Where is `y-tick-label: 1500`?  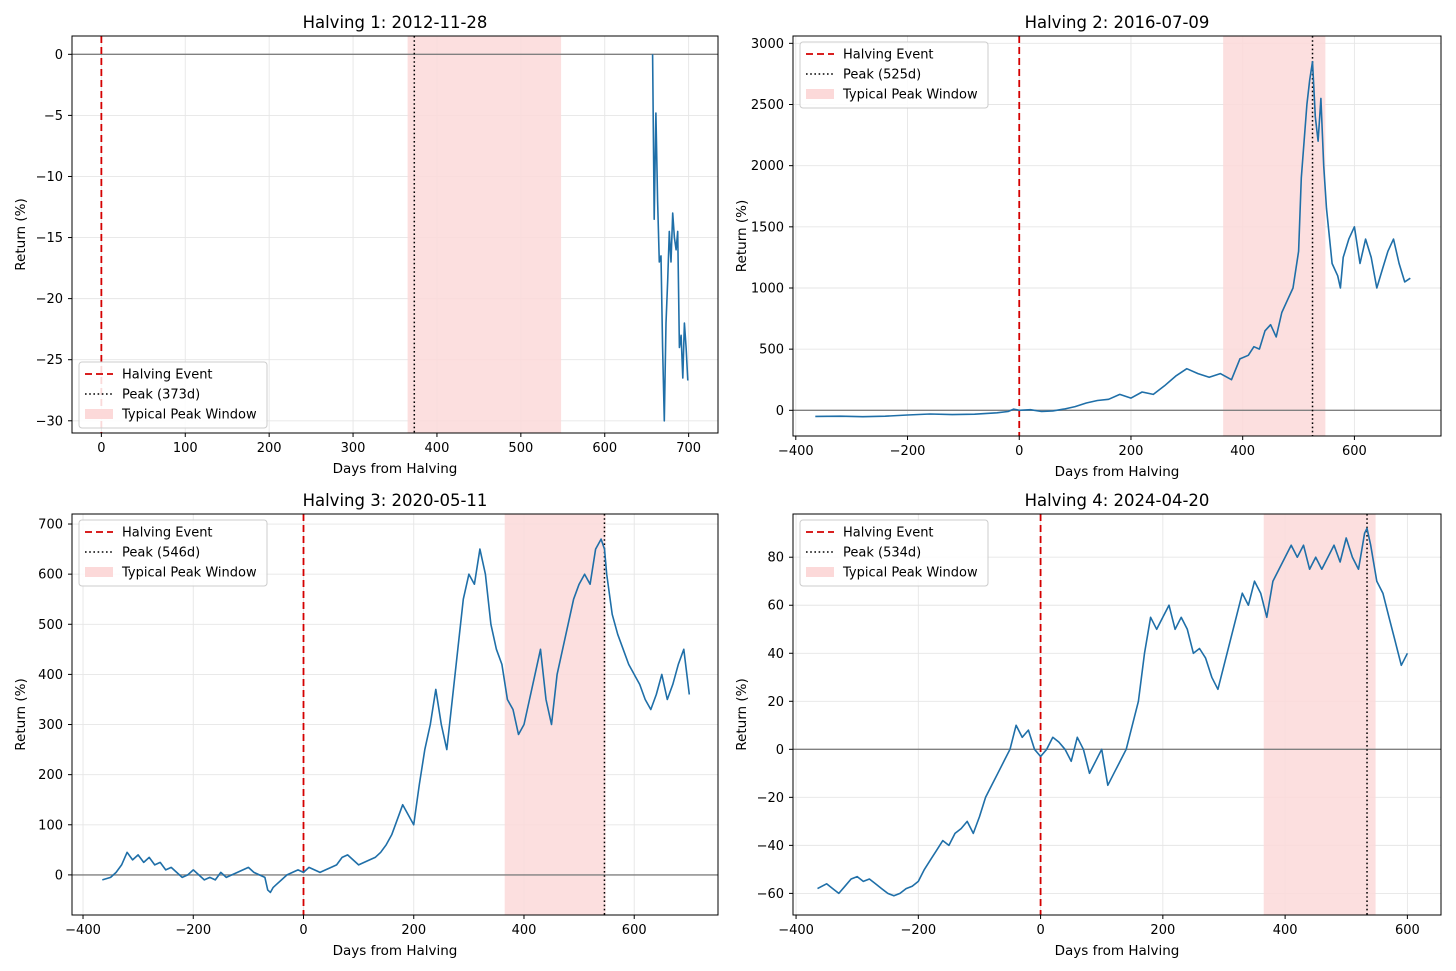
y-tick-label: 1500 is located at coordinates (767, 227).